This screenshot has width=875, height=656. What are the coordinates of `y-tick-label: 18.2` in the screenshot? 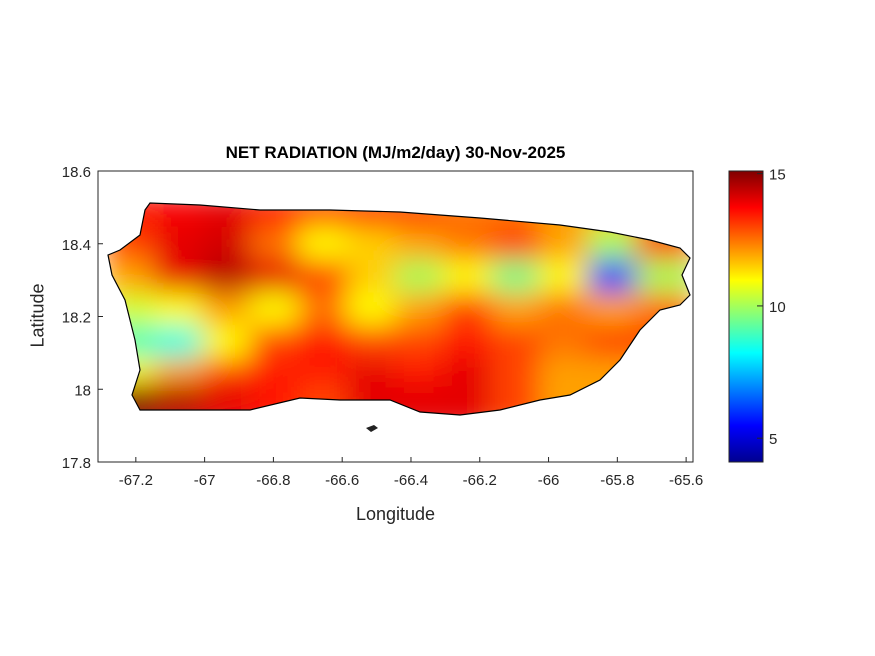 It's located at (76, 318).